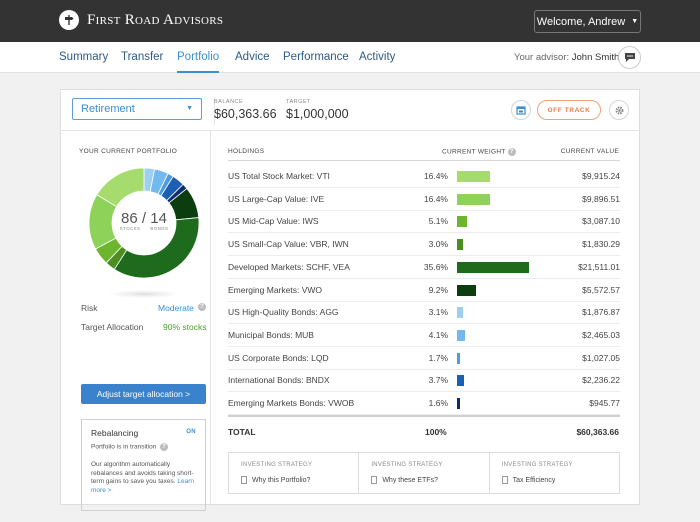  I want to click on table-row: Emerging Markets: VWO 9.2% $5,572.57, so click(424, 291).